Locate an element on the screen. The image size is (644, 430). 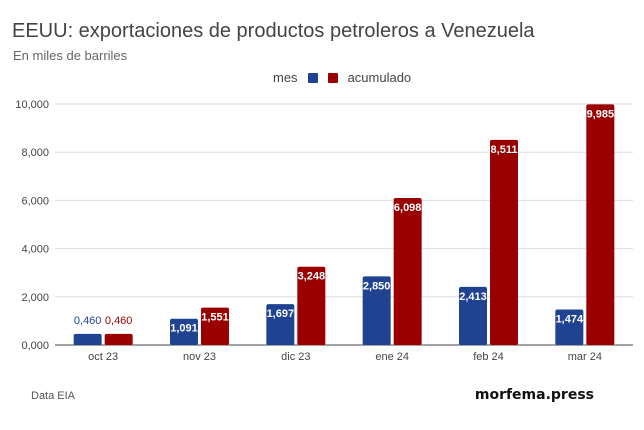
data-label-mes: 2,413 is located at coordinates (473, 297).